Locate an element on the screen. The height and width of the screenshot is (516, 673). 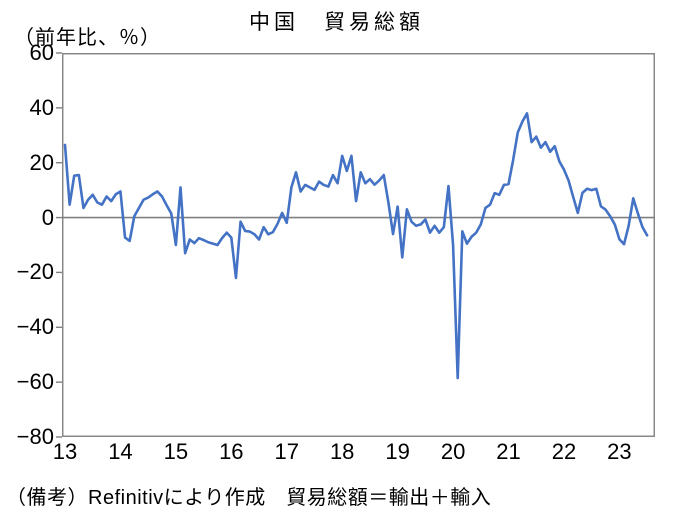
y-axis-tick-label: −20 is located at coordinates (35, 272).